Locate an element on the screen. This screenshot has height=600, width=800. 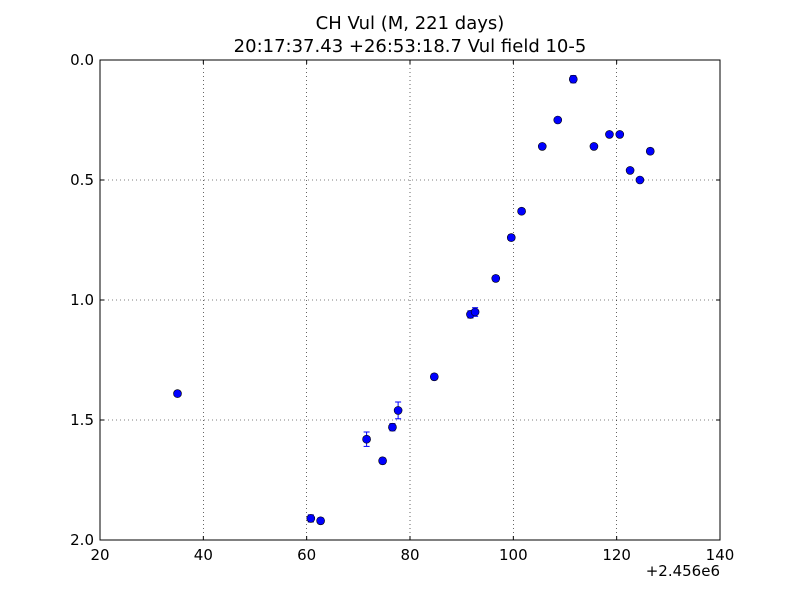
y-tick-label: 1.0 is located at coordinates (82, 300).